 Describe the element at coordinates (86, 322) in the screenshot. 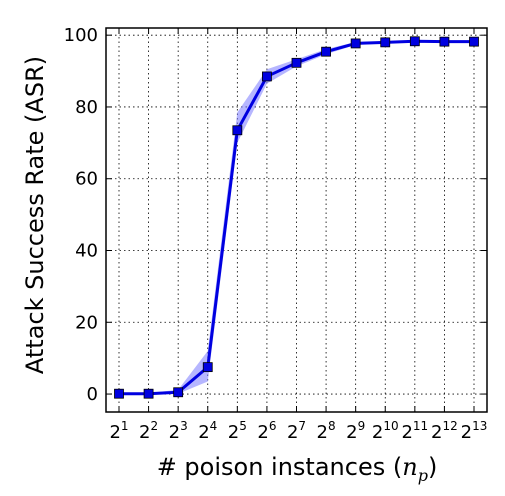

I see `y-tick-label: 20` at that location.